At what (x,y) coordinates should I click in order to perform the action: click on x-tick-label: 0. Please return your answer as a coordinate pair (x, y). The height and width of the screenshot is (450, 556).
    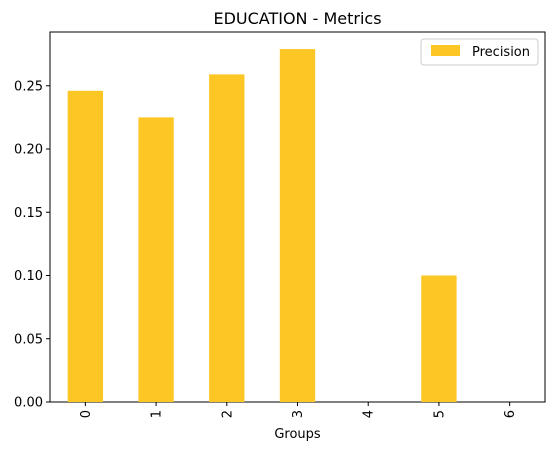
    Looking at the image, I should click on (86, 414).